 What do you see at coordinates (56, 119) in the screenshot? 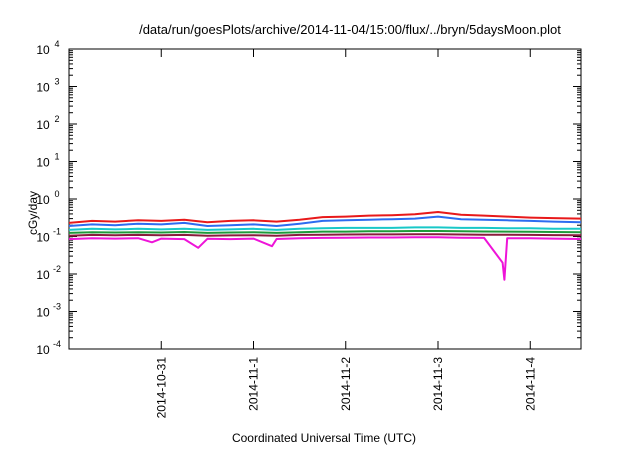
I see `y-tick-exponent: 2` at bounding box center [56, 119].